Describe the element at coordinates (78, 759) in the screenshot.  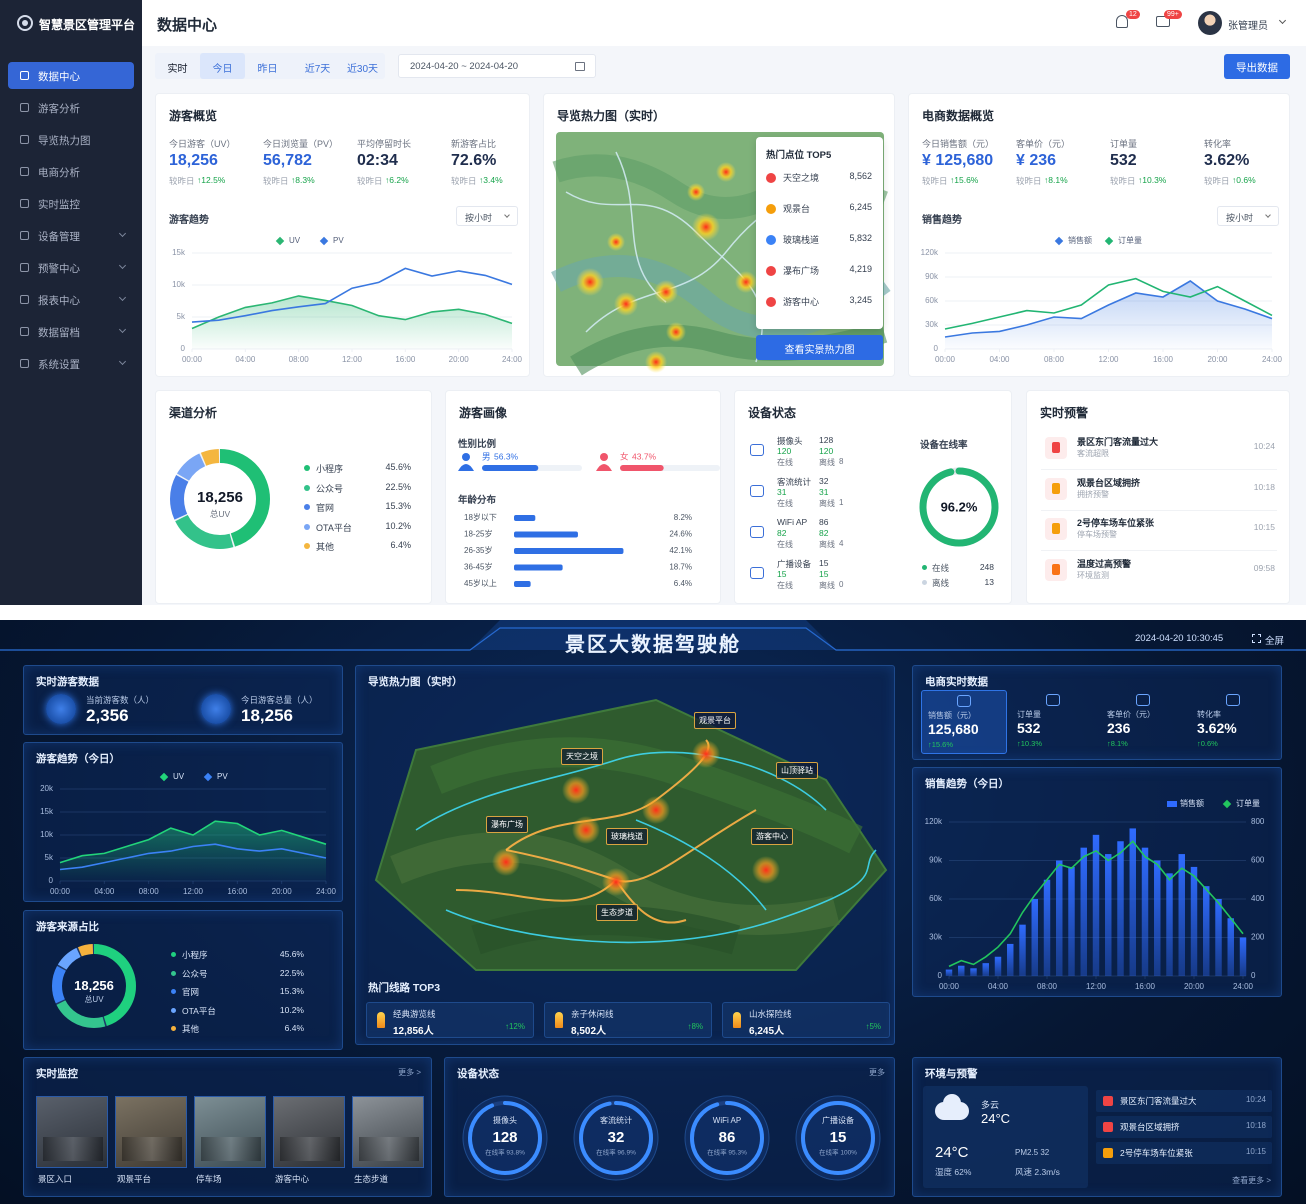
I see `panel-title: 游客趋势（今日）` at that location.